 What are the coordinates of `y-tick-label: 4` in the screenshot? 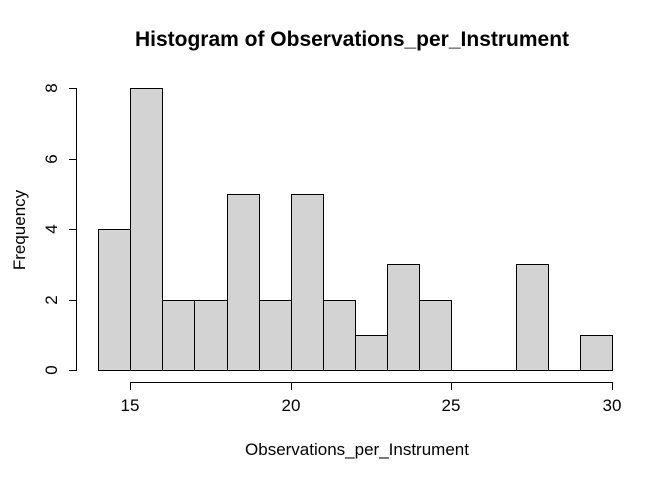 It's located at (51, 229).